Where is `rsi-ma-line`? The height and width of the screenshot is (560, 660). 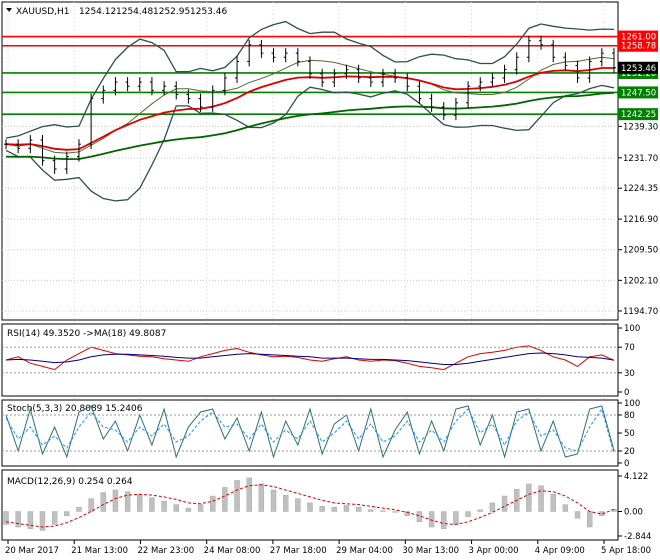
rsi-ma-line is located at coordinates (310, 358).